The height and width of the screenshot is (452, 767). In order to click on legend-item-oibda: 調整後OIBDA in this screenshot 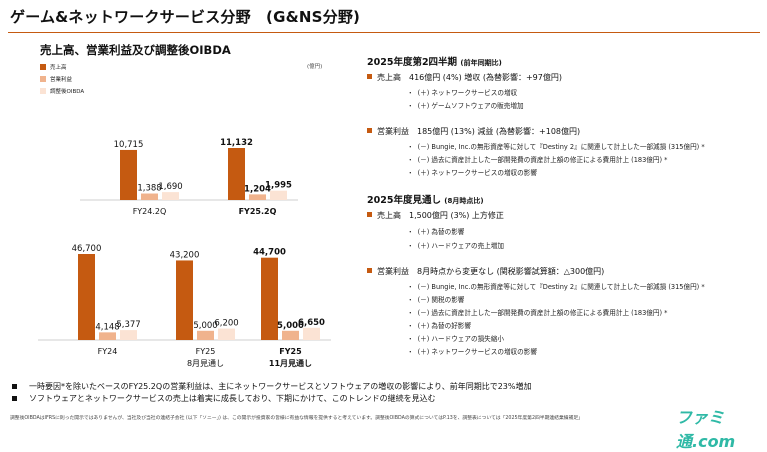, I will do `click(62, 91)`.